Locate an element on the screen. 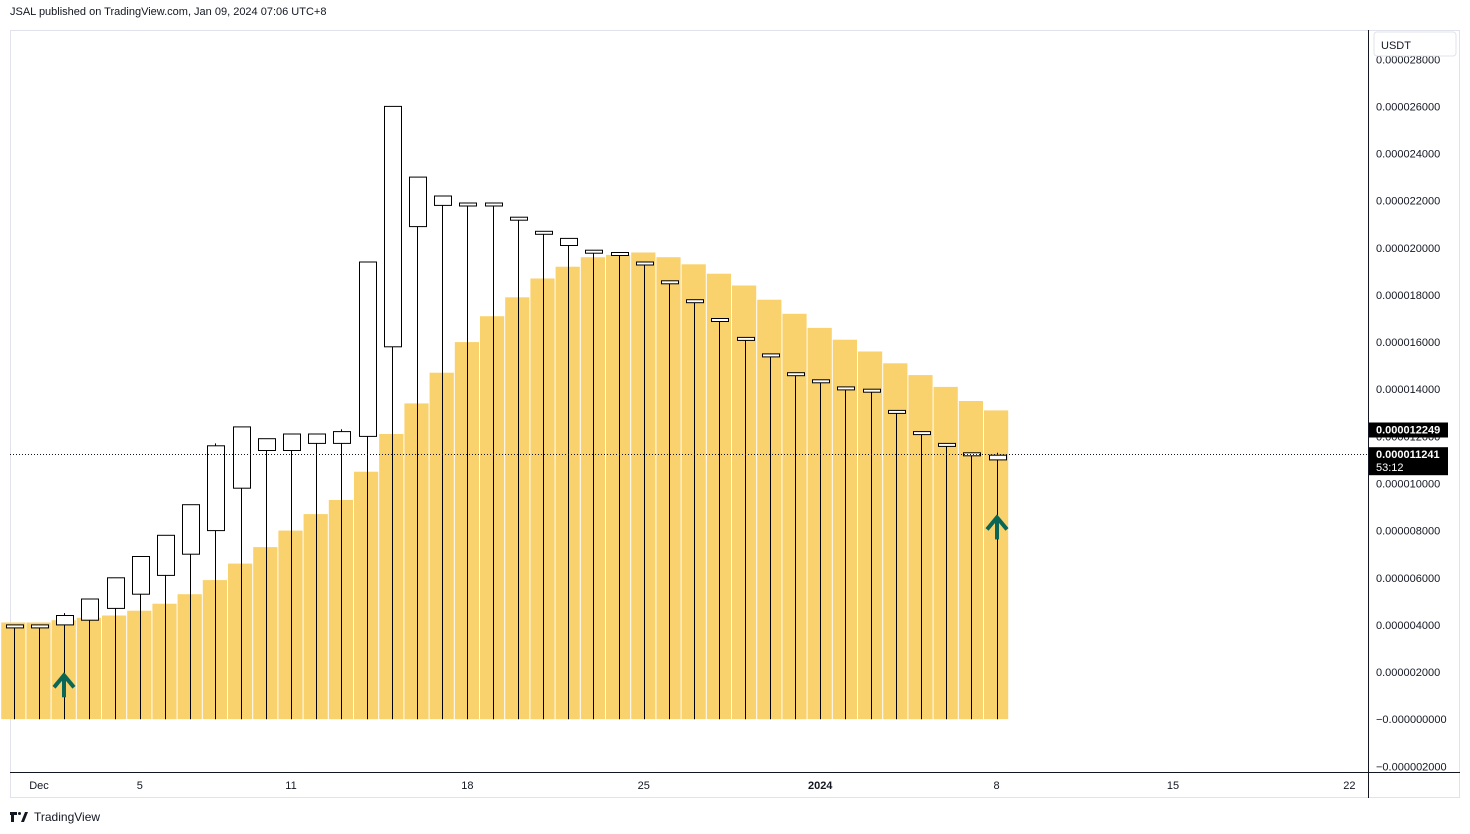 This screenshot has width=1470, height=834. footer-brand: TradingView is located at coordinates (55, 817).